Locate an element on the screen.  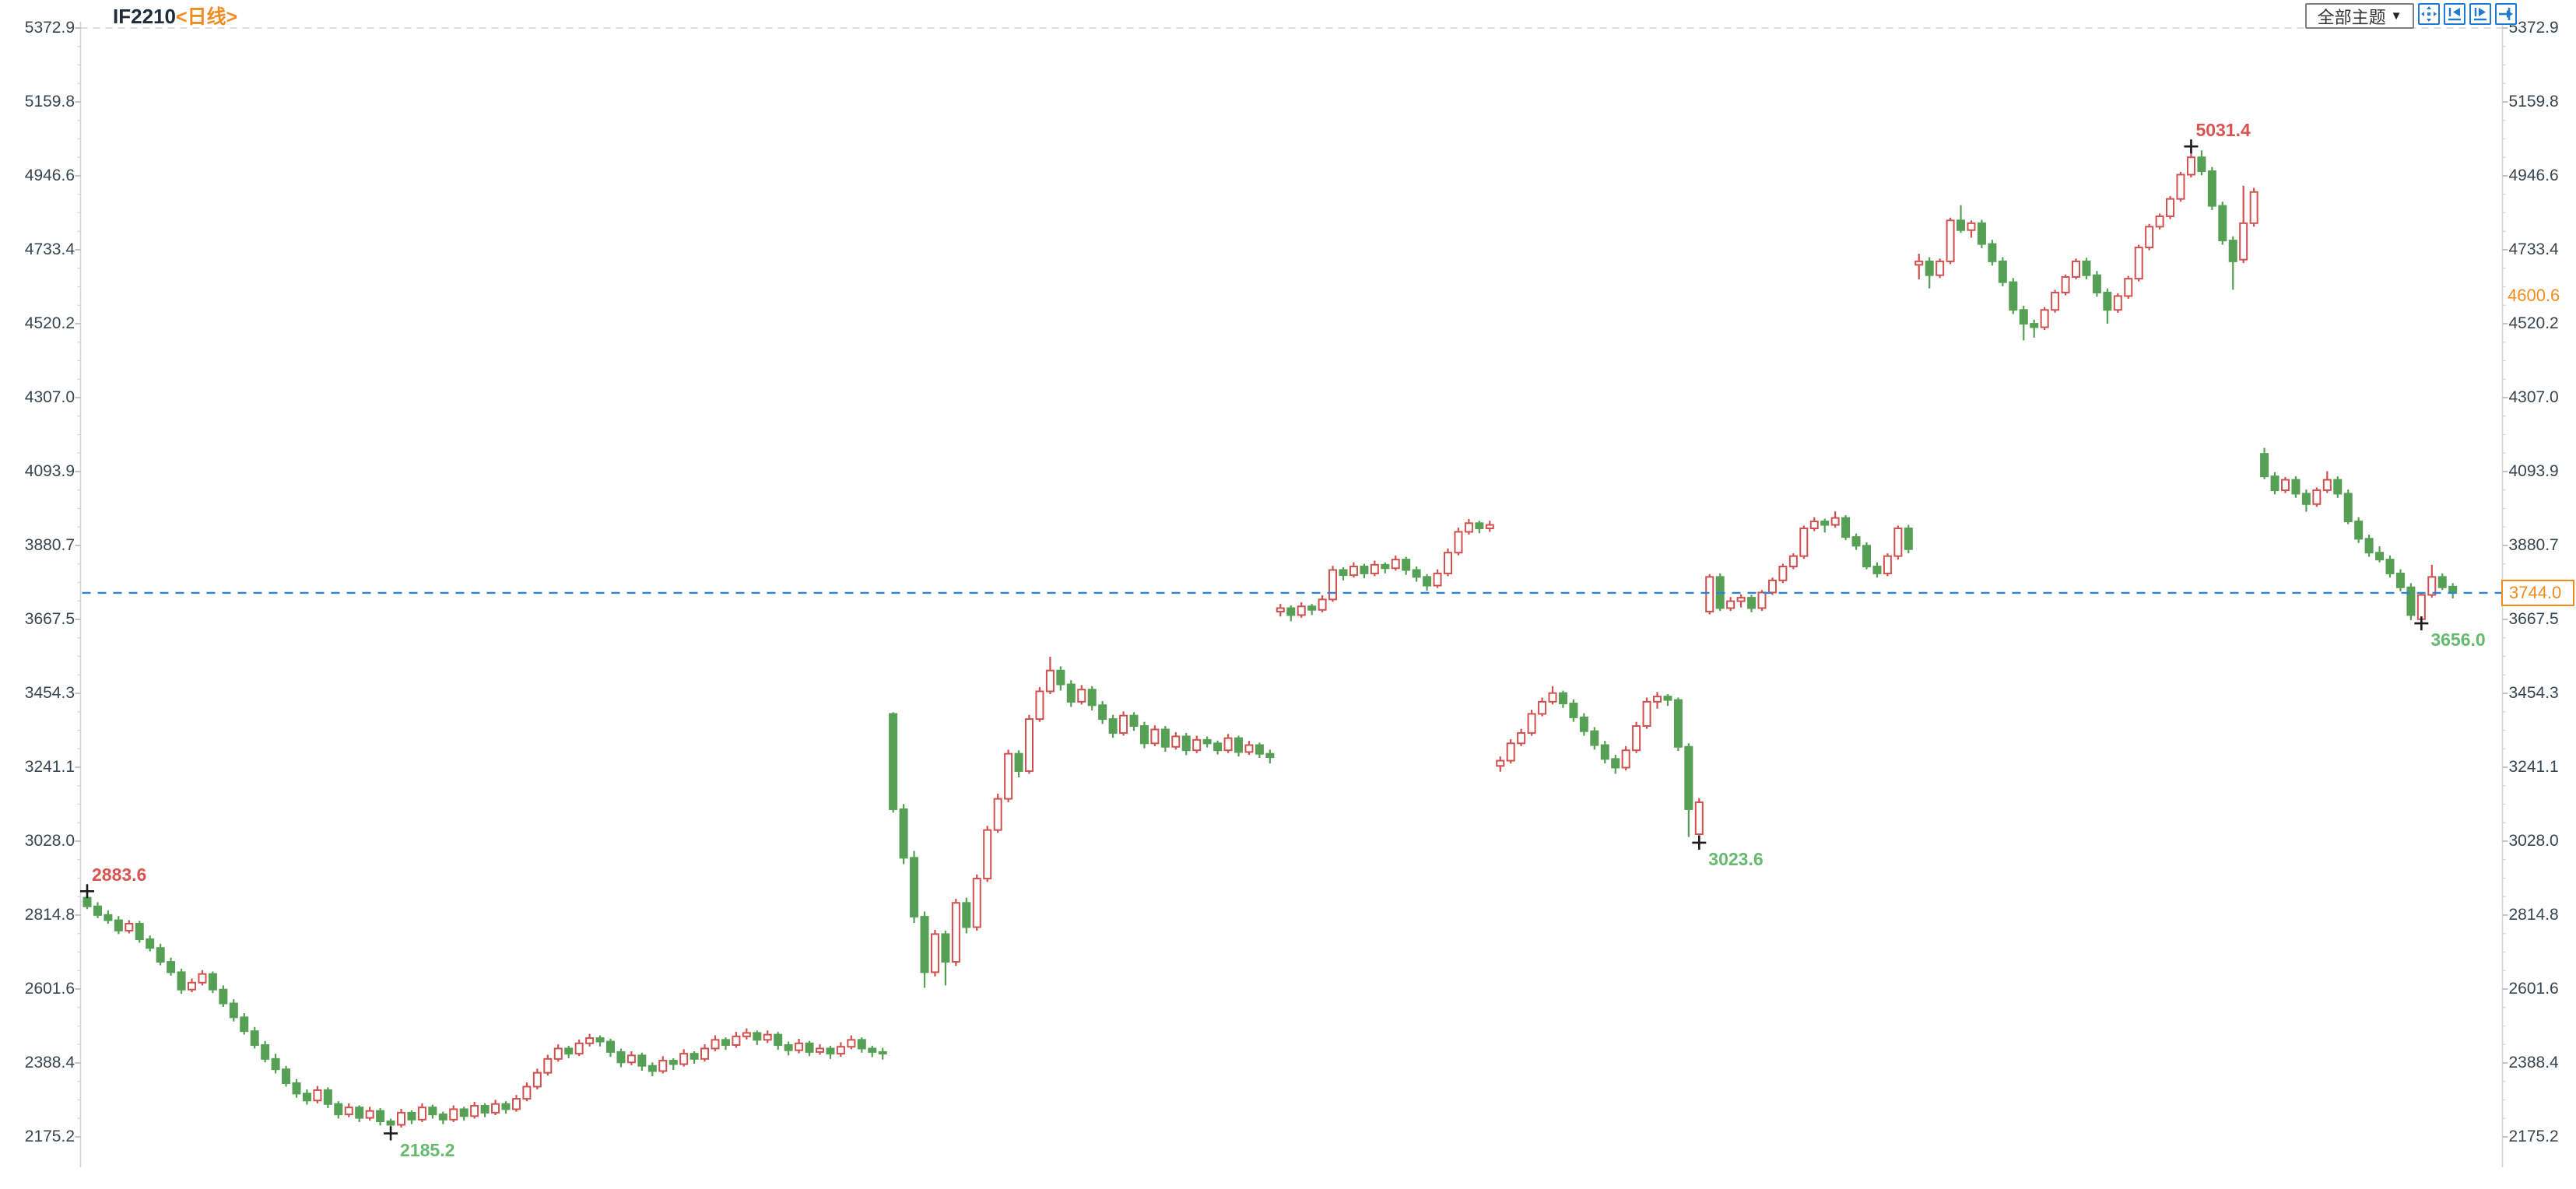
y-axis-label-left: 3880.7 is located at coordinates (50, 544).